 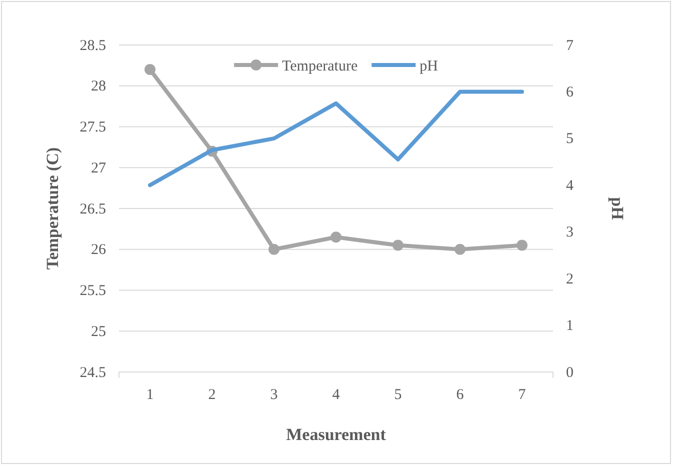 I want to click on y2-tick-label: 0, so click(x=570, y=372).